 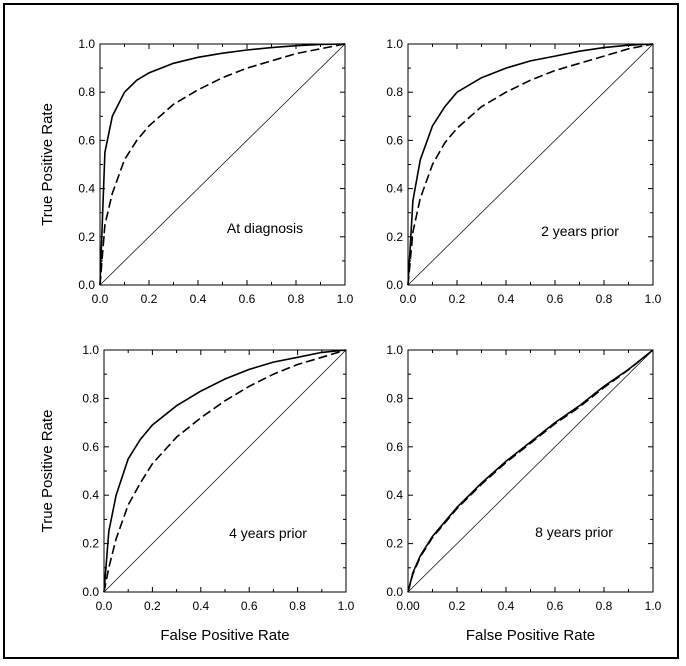 I want to click on panel-3-y-tick-label: 0.0, so click(x=90, y=592).